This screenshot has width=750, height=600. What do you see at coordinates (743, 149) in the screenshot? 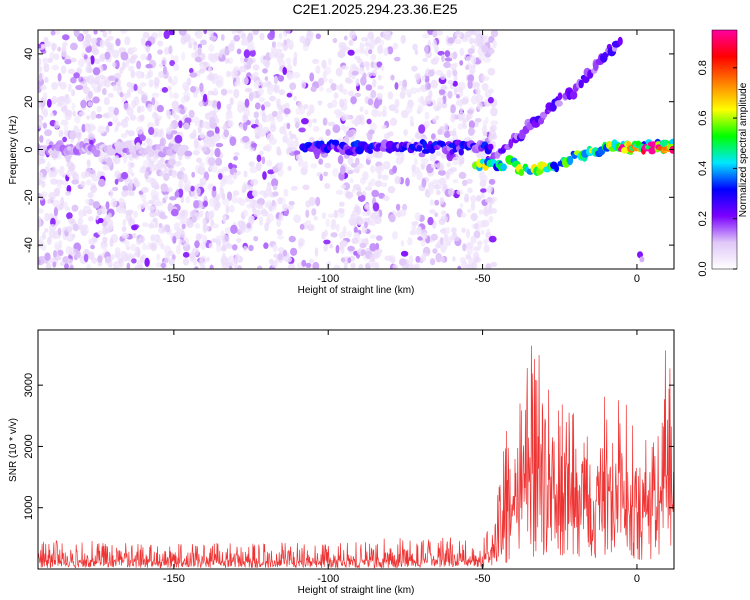
I see `colorbar-label: Normalized spectral amplitude` at bounding box center [743, 149].